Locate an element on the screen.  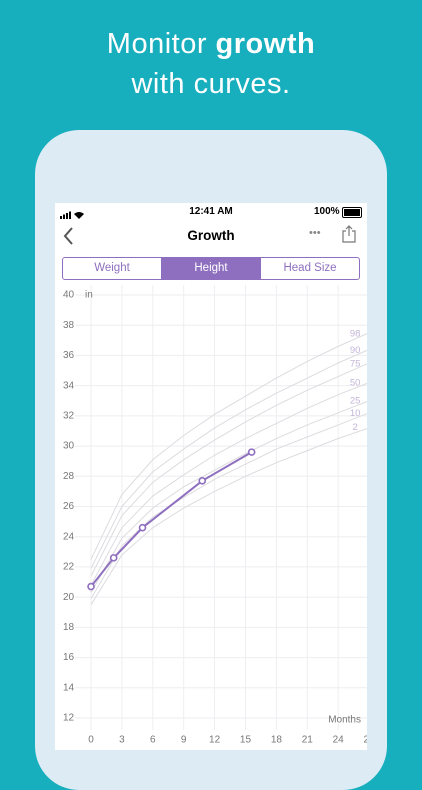
x-tick-label: 24 is located at coordinates (339, 740).